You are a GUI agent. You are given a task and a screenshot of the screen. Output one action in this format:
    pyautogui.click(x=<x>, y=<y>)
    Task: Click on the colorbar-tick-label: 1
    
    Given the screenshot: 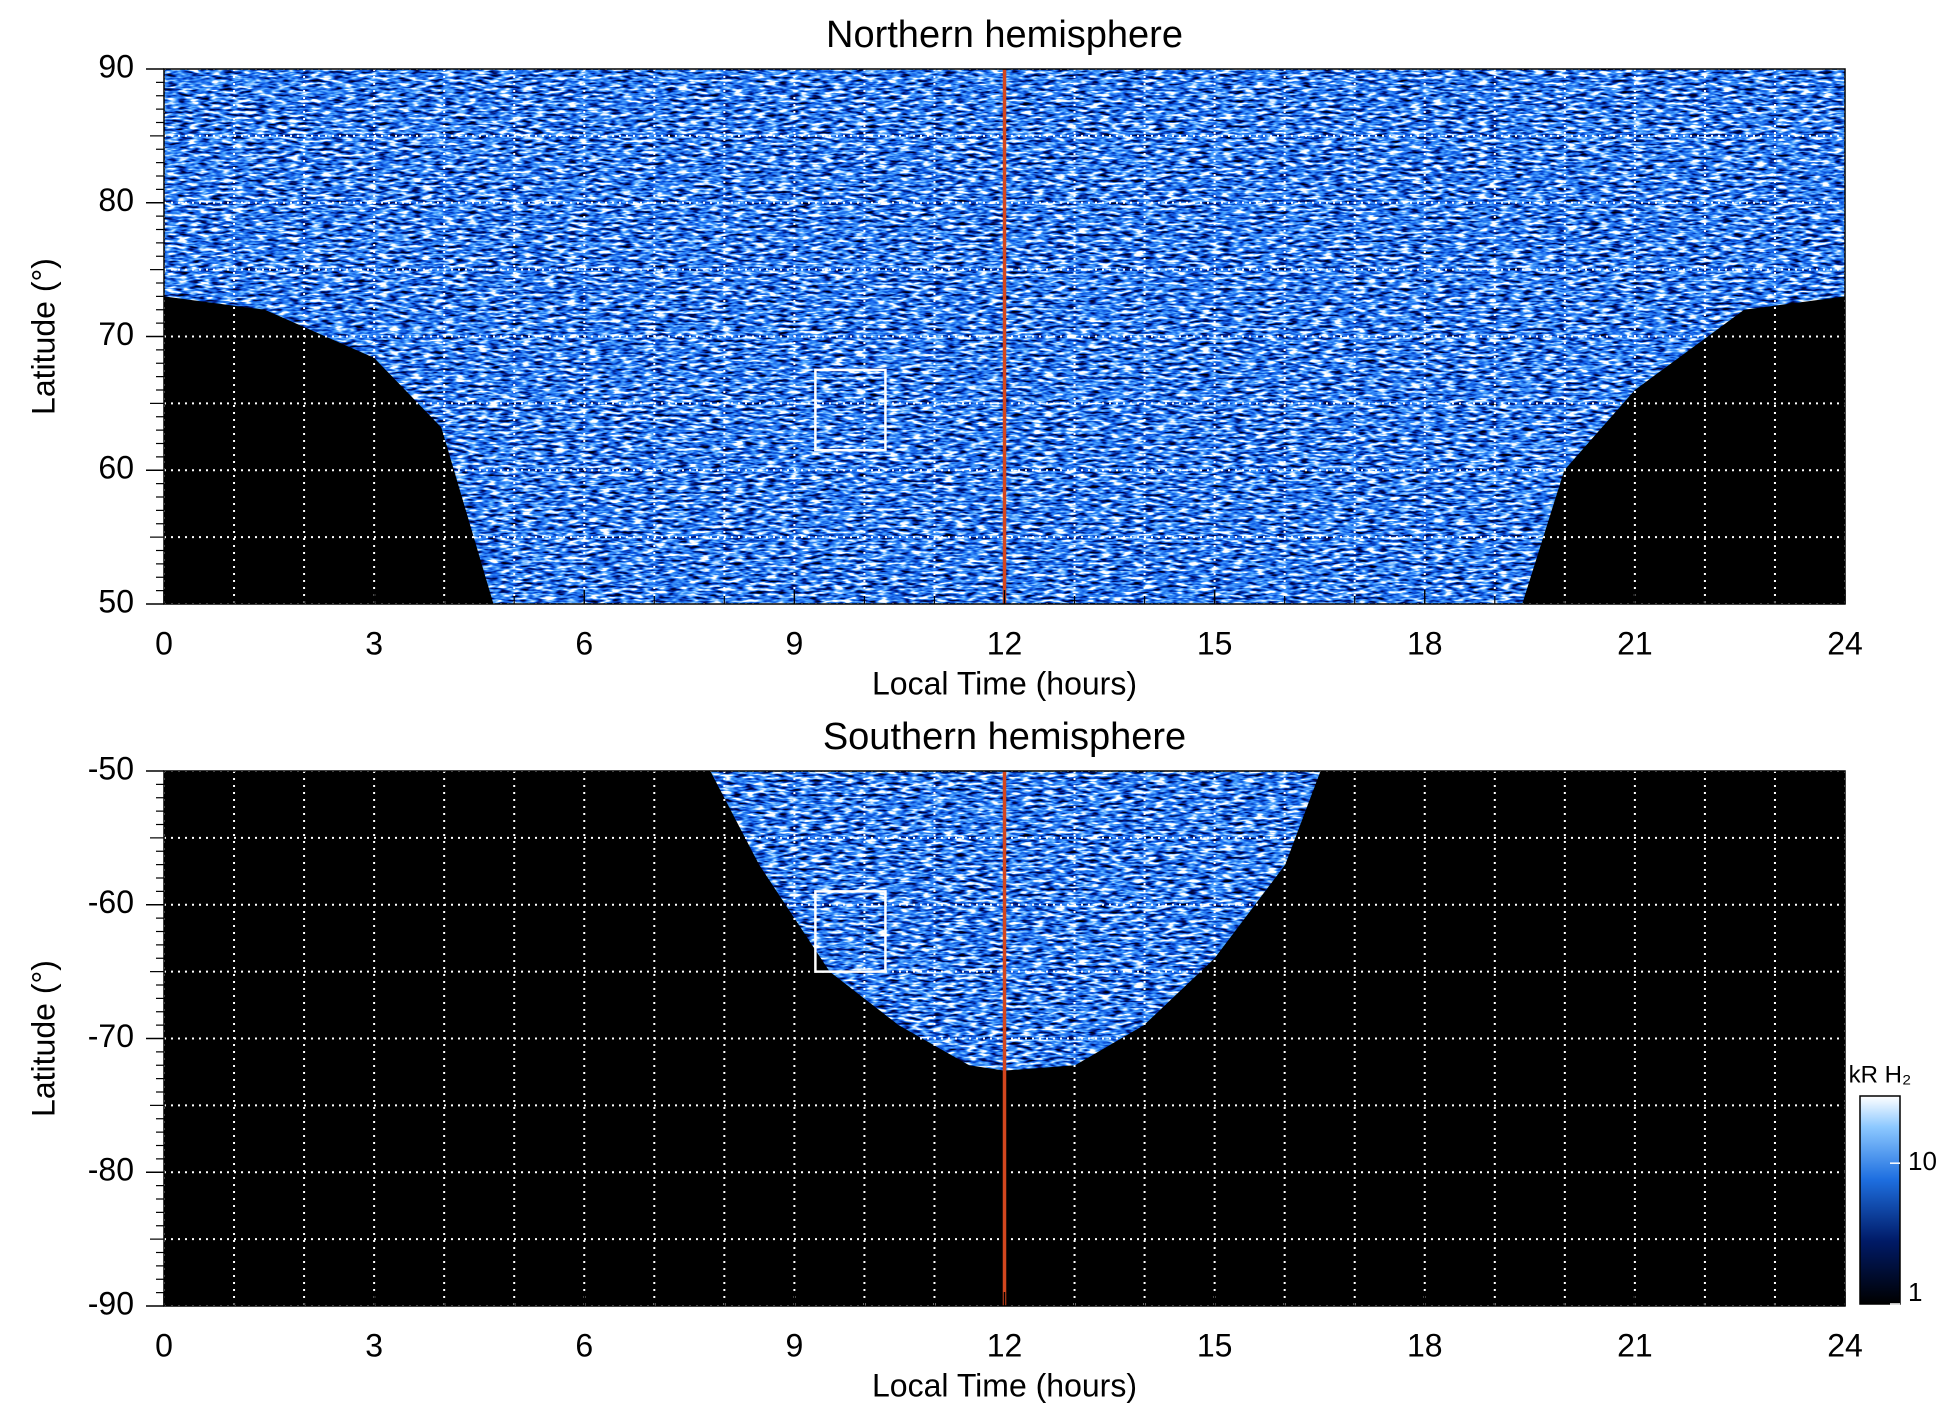 What is the action you would take?
    pyautogui.click(x=1915, y=1292)
    